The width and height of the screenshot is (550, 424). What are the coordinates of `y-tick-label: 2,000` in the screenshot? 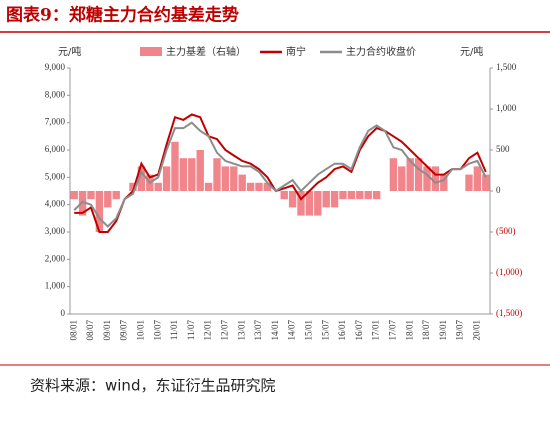 It's located at (55, 258).